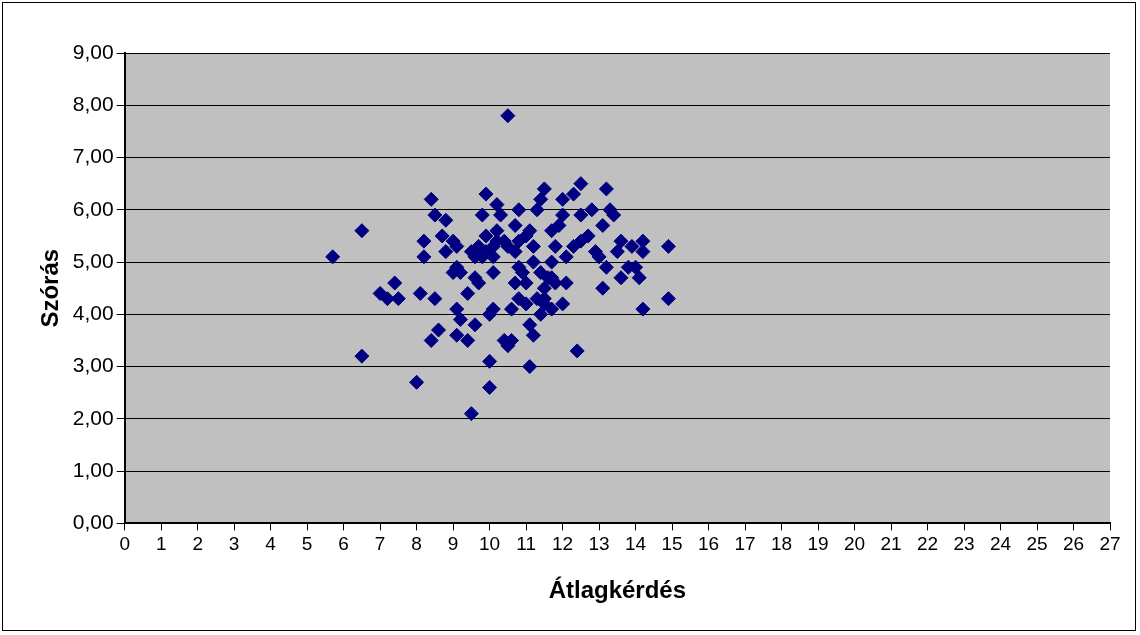  Describe the element at coordinates (818, 544) in the screenshot. I see `x-tick-label: 19` at that location.